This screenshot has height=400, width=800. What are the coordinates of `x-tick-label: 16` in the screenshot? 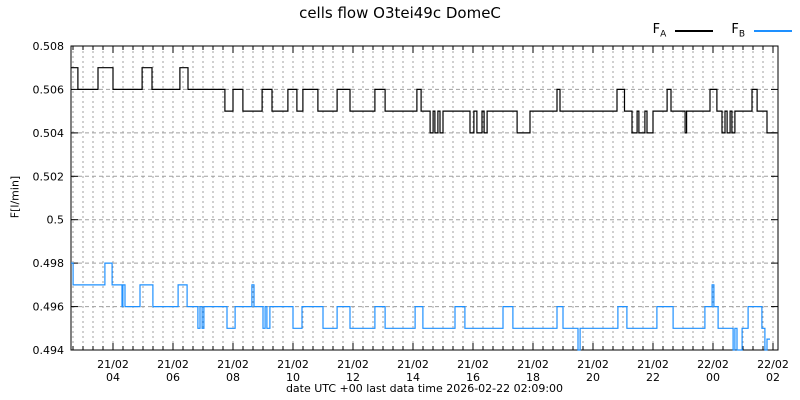 It's located at (473, 377).